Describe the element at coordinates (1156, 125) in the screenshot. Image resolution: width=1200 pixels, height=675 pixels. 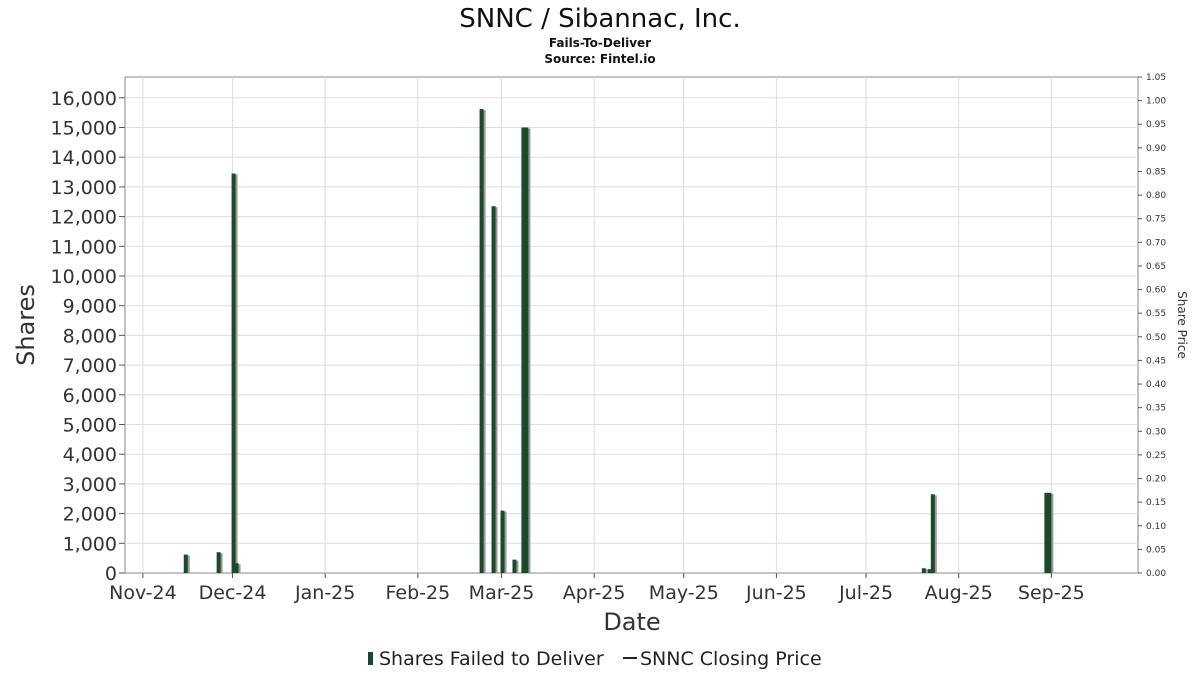
I see `y2-tick-label: 0.95` at that location.